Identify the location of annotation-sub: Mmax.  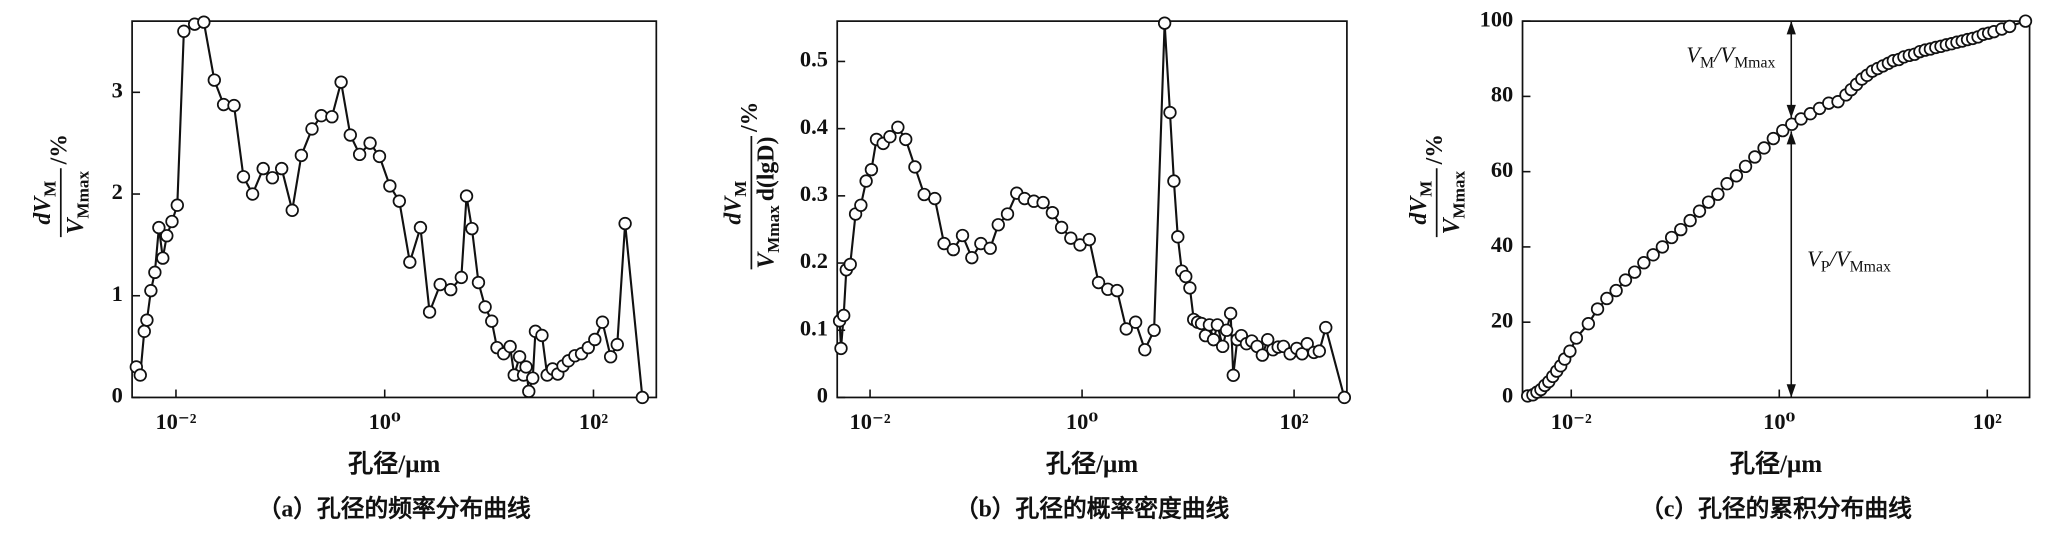
(1870, 266).